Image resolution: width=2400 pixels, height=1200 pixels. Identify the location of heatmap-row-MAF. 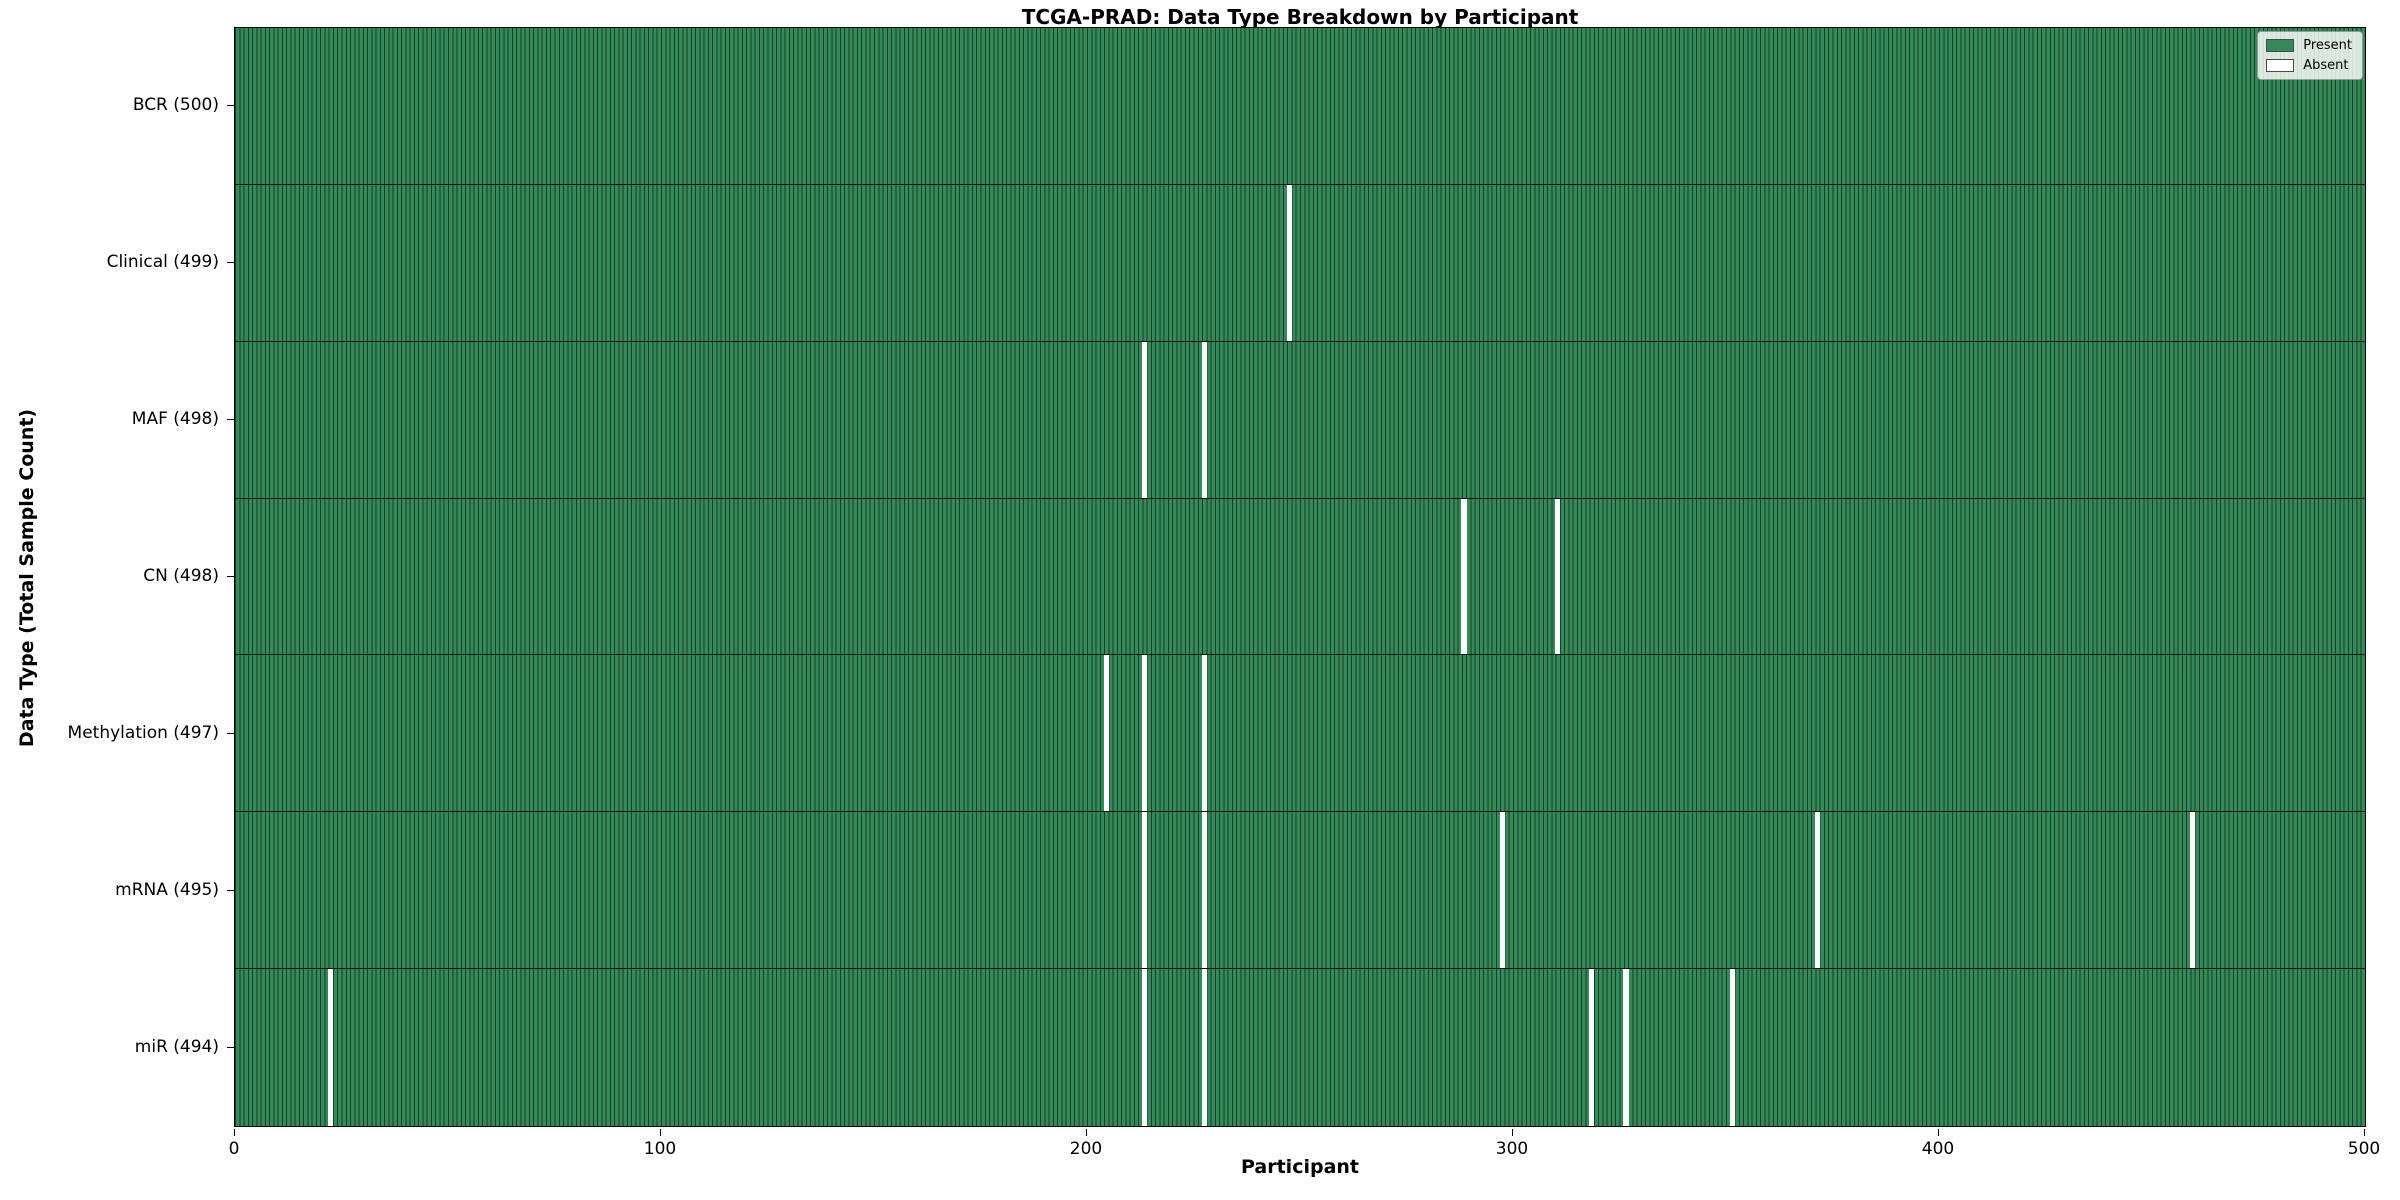
(1300, 420).